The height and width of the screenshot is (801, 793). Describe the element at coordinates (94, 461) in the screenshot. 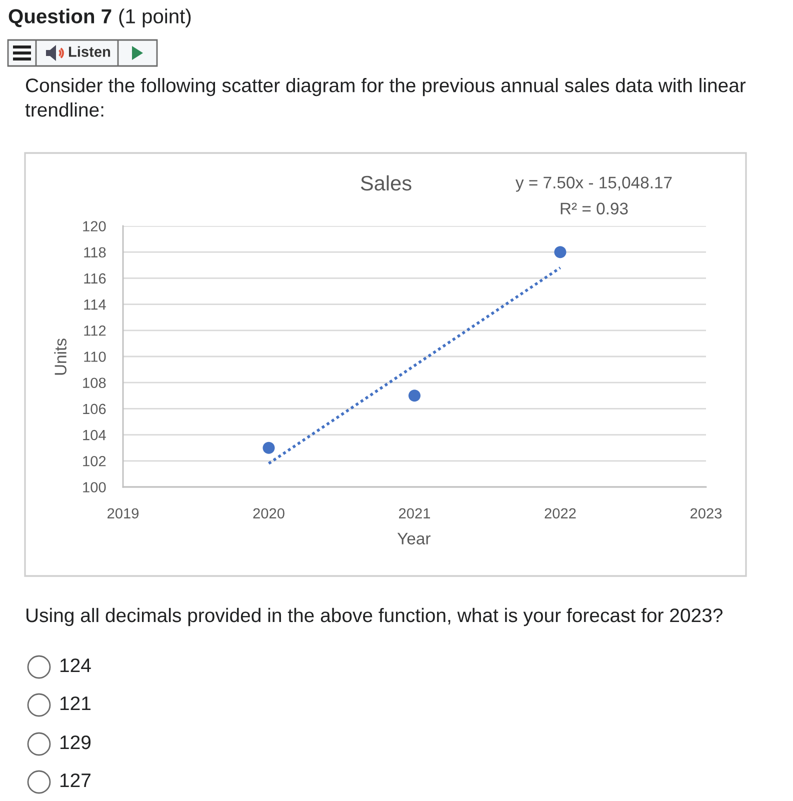

I see `y-tick-label: 102` at that location.